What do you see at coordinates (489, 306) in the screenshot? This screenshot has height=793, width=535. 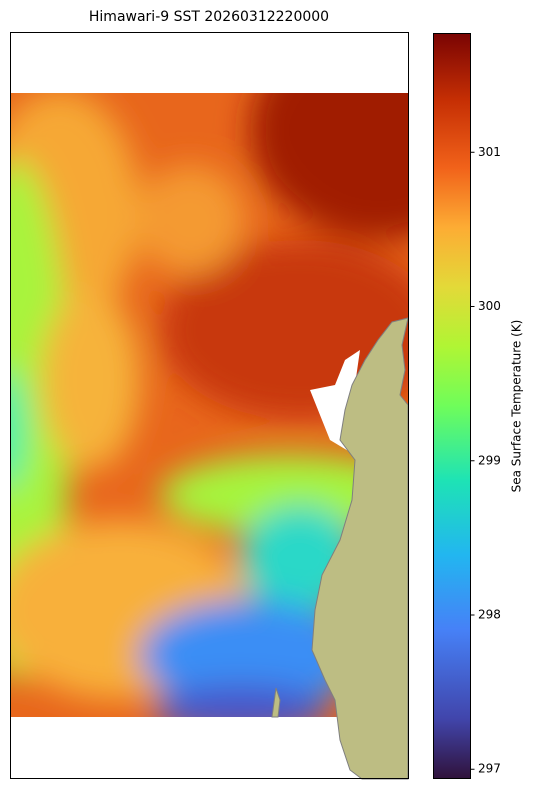 I see `colorbar-tick-label: 300` at bounding box center [489, 306].